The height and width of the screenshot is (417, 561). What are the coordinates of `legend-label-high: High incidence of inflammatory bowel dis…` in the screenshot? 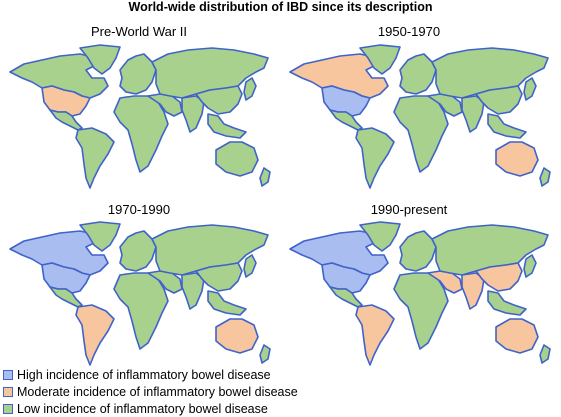 It's located at (144, 374).